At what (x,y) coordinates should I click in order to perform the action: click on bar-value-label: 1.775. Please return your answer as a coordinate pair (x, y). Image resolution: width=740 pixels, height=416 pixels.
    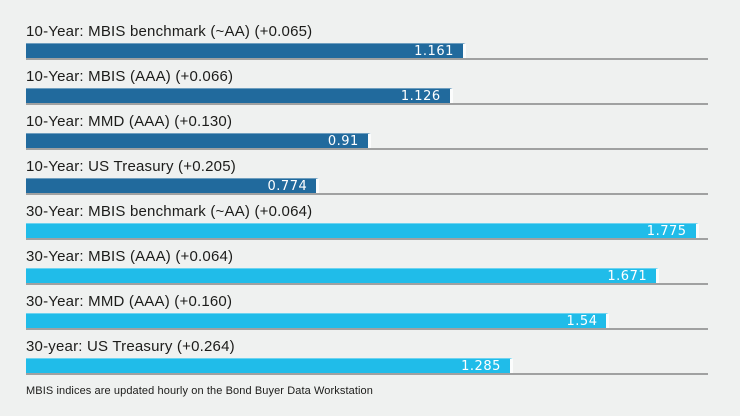
    Looking at the image, I should click on (666, 231).